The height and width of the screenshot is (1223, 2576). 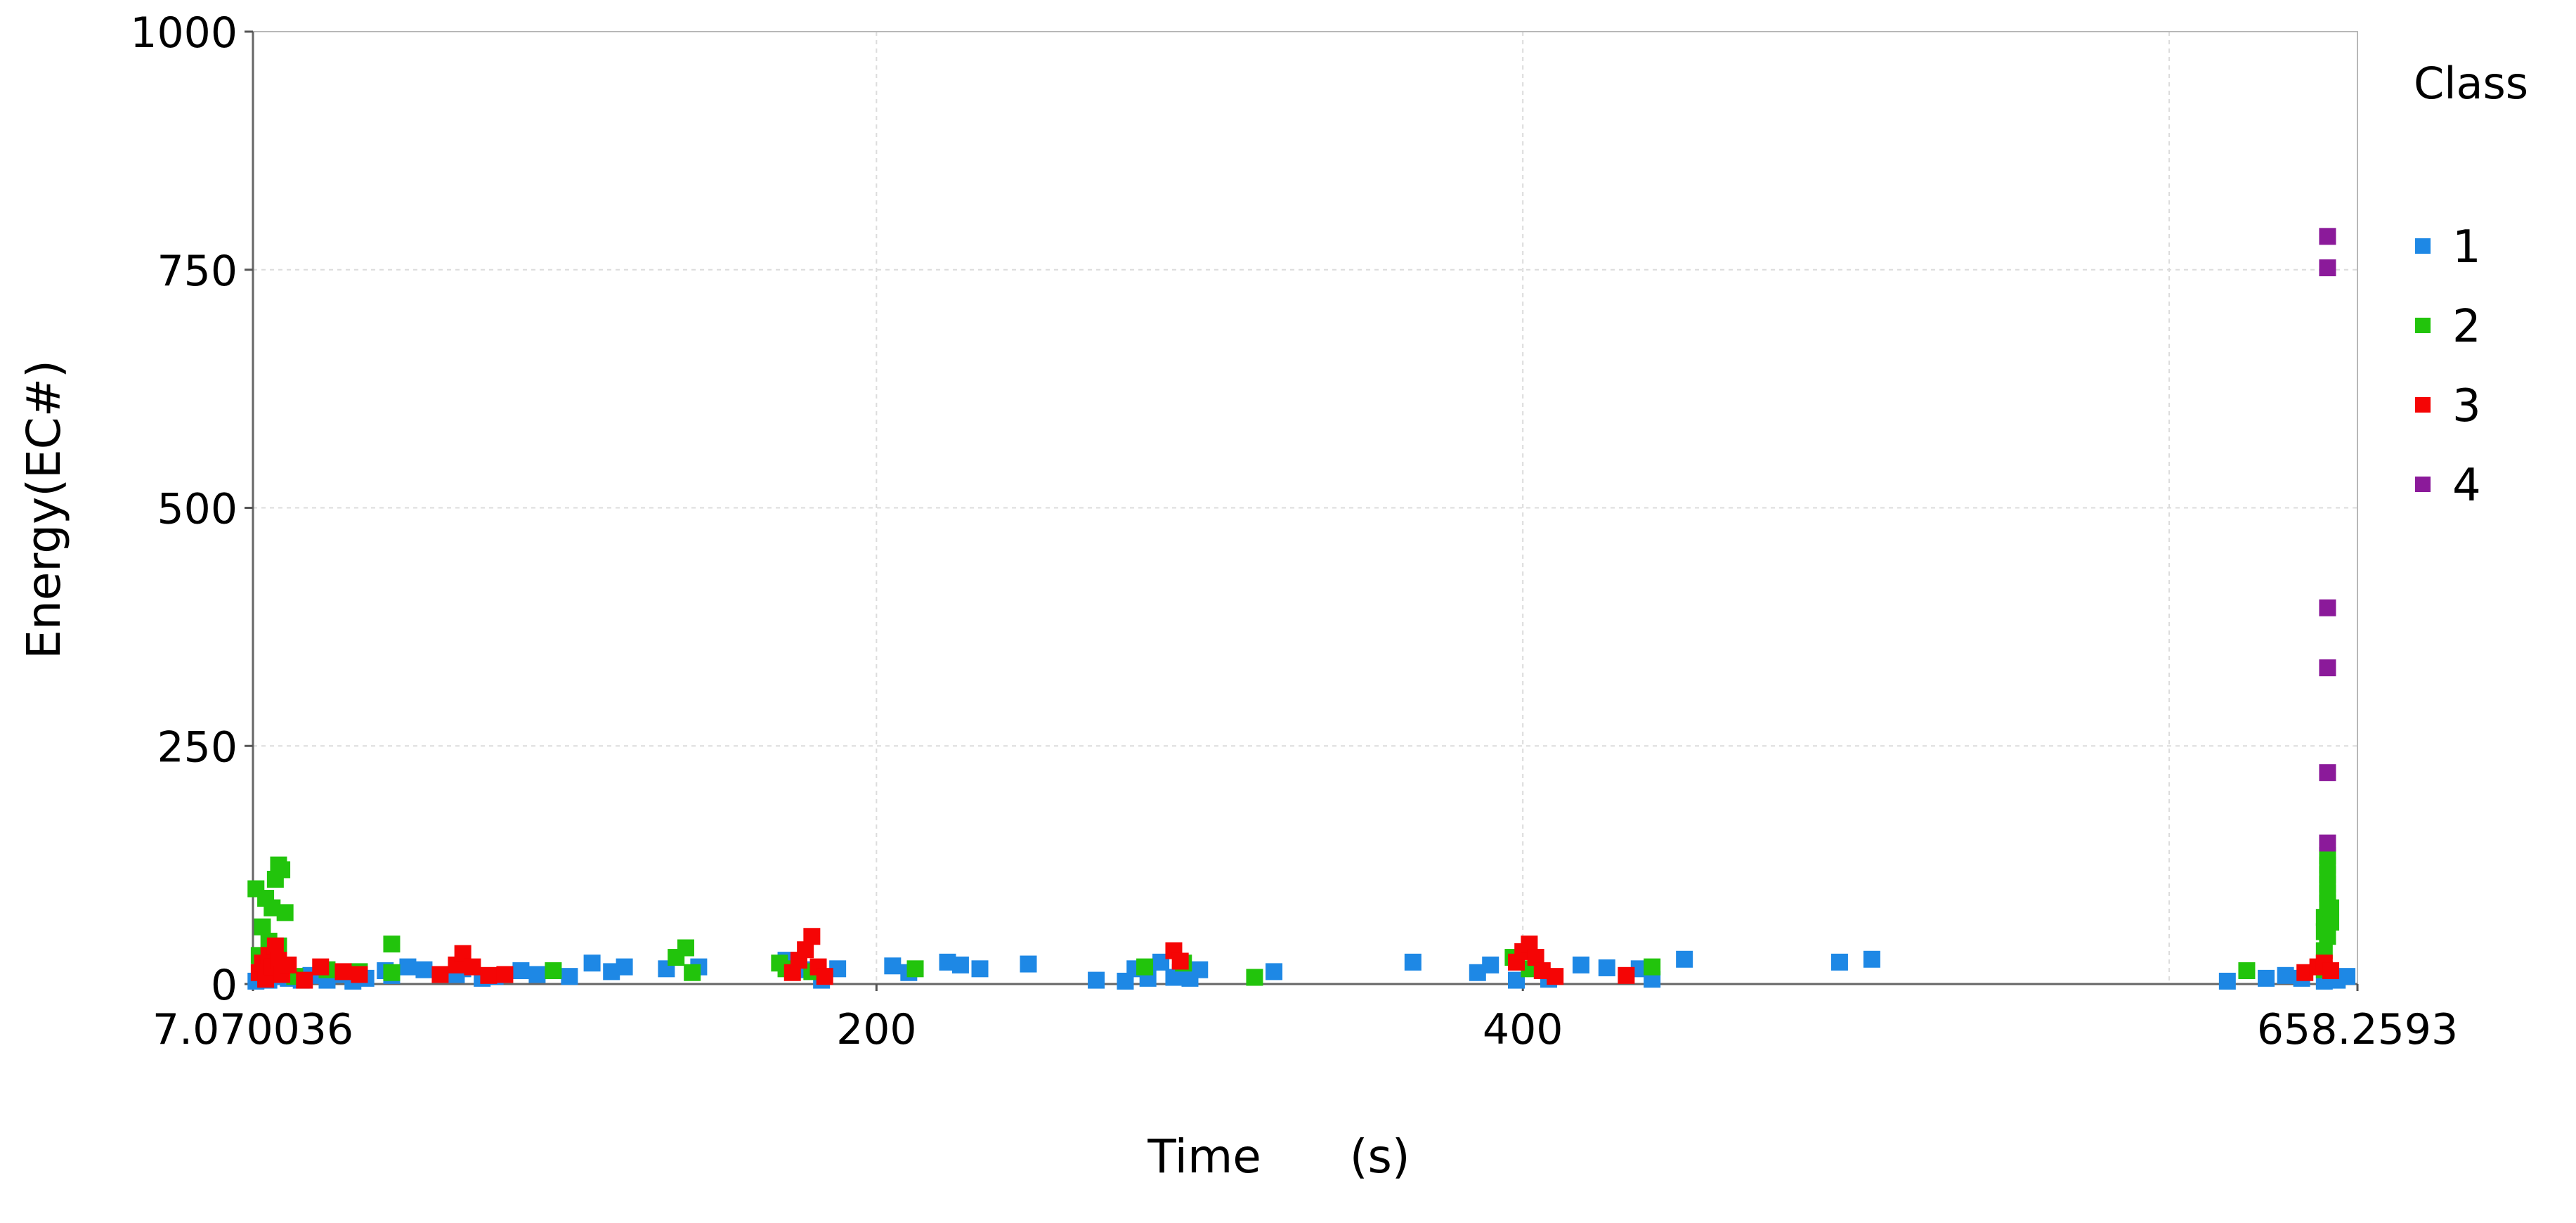 I want to click on legend-label-3: 3, so click(x=2466, y=406).